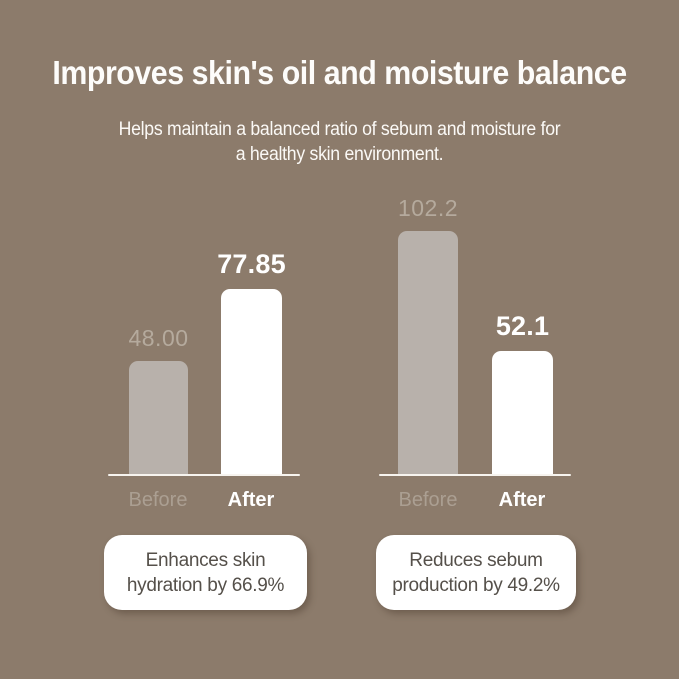  Describe the element at coordinates (205, 560) in the screenshot. I see `hydration-caption-line-1: Enhances skin` at that location.